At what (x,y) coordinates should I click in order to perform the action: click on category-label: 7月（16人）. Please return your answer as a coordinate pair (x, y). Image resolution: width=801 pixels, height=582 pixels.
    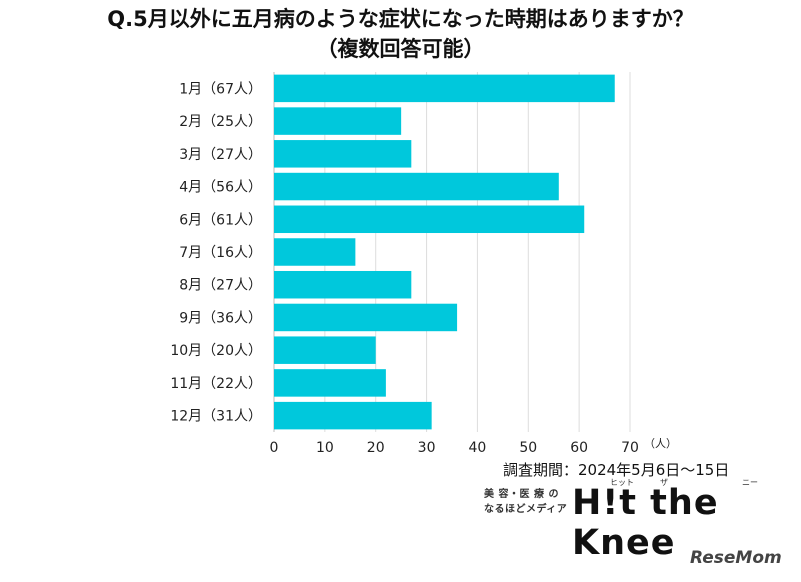
    Looking at the image, I should click on (220, 253).